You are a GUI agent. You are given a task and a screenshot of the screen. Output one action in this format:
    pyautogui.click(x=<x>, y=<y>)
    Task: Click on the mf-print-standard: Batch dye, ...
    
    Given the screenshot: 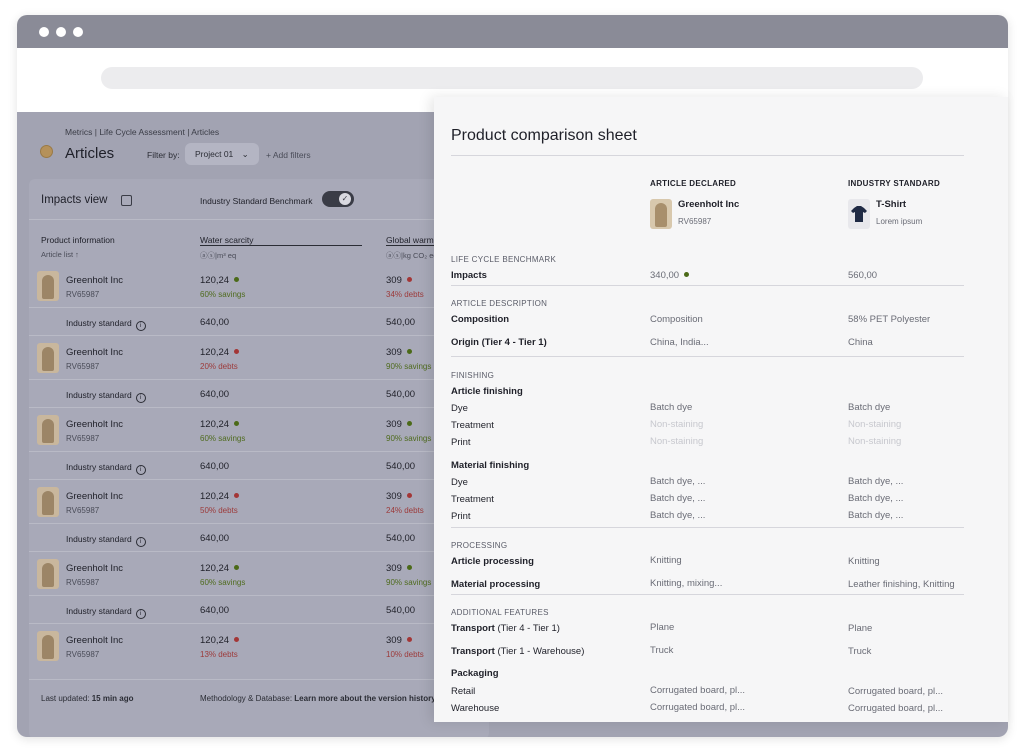 What is the action you would take?
    pyautogui.click(x=876, y=515)
    